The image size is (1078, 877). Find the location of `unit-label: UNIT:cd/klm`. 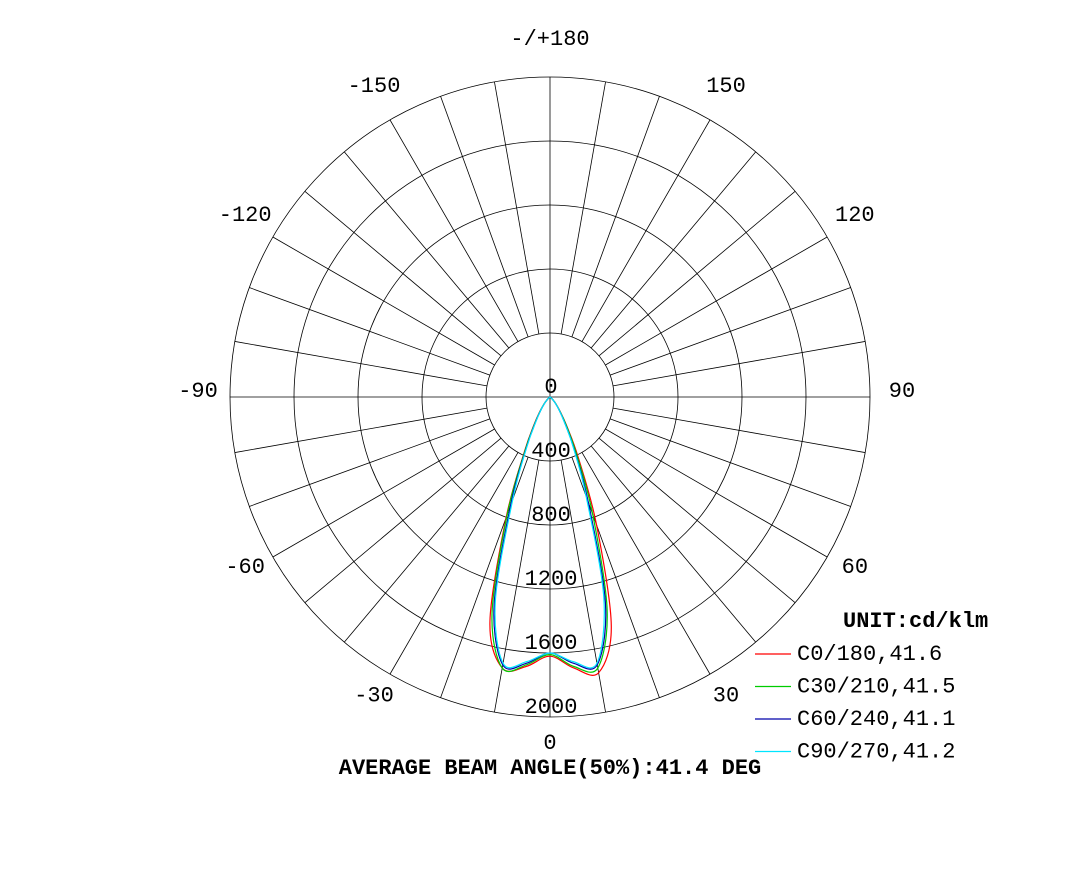

unit-label: UNIT:cd/klm is located at coordinates (915, 621).